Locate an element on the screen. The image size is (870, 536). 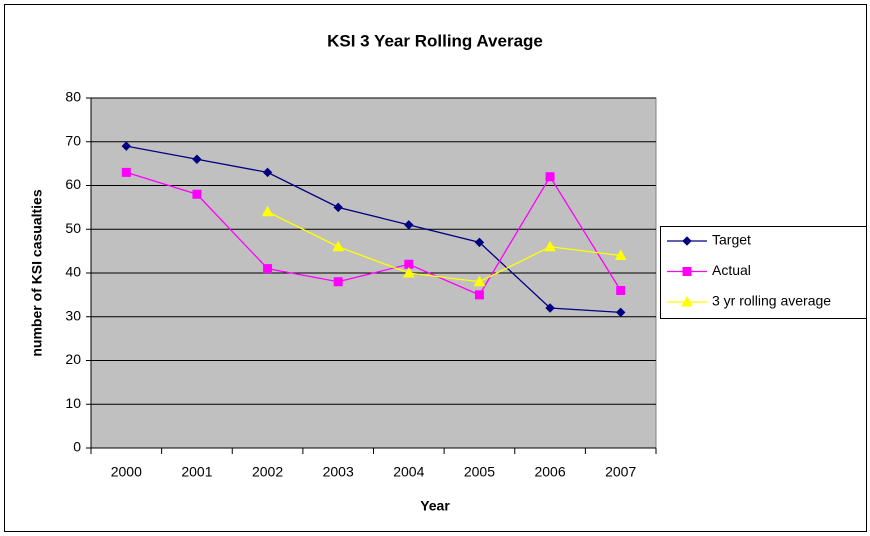
x-tick-label: 2001 is located at coordinates (196, 472).